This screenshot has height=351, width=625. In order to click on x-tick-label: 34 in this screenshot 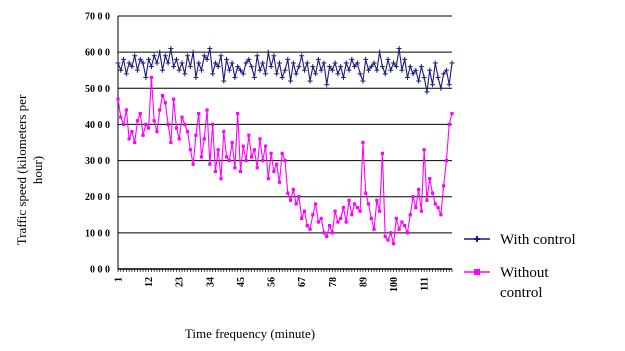, I will do `click(210, 282)`.